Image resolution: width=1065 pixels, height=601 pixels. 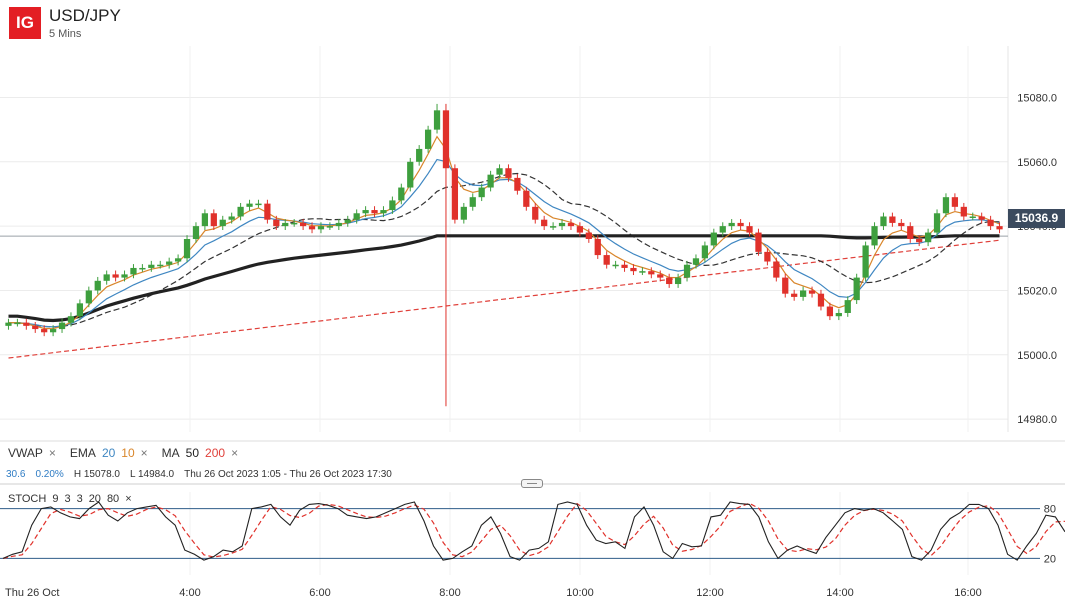 What do you see at coordinates (32, 593) in the screenshot?
I see `x-tick-label: Thu 26 Oct` at bounding box center [32, 593].